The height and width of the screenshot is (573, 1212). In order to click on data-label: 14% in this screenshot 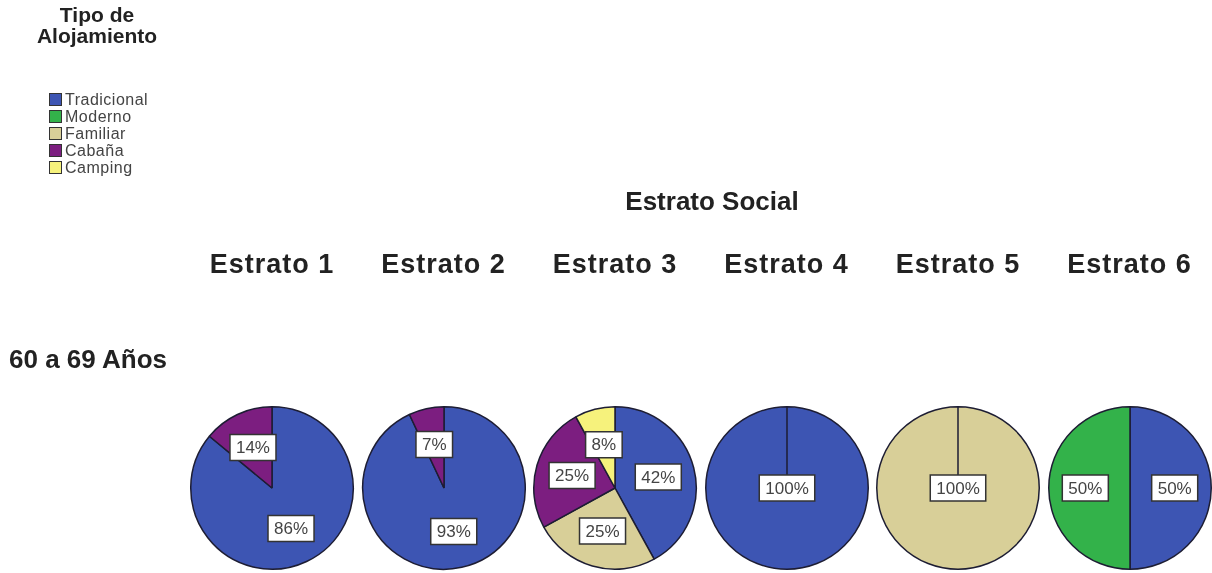, I will do `click(252, 448)`.